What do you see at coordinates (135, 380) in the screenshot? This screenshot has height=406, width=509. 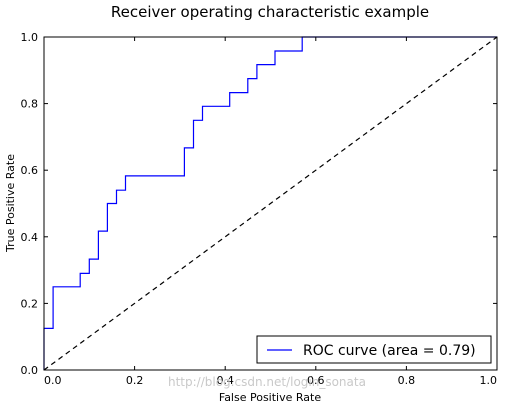 I see `x-tick-label: 0.2` at bounding box center [135, 380].